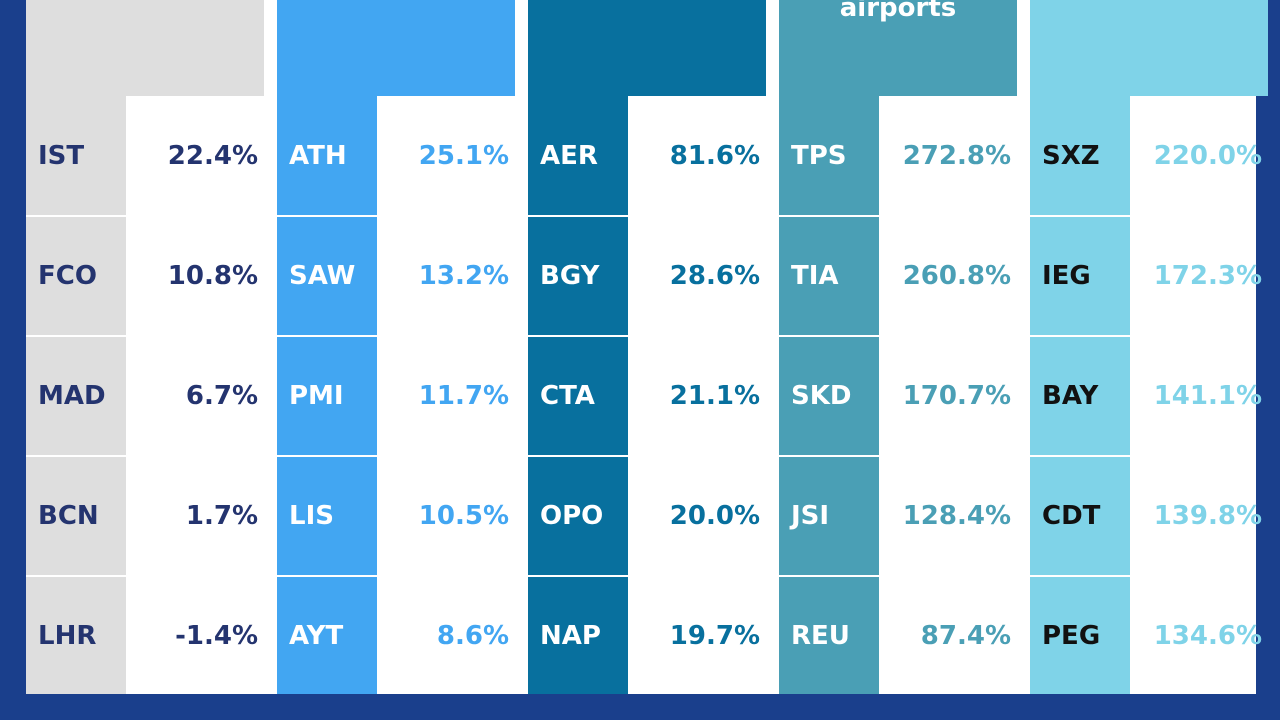 Image resolution: width=1280 pixels, height=720 pixels. What do you see at coordinates (316, 636) in the screenshot?
I see `airport-code: AYT` at bounding box center [316, 636].